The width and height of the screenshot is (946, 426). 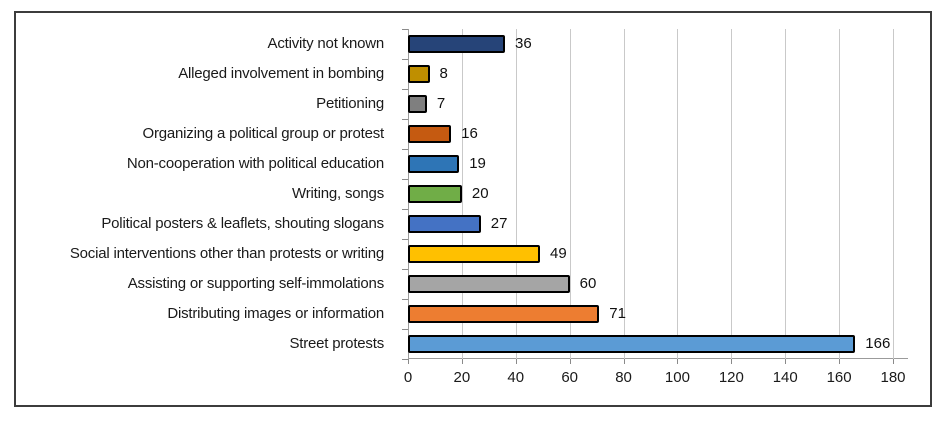 What do you see at coordinates (443, 73) in the screenshot?
I see `bar-value-label: 8` at bounding box center [443, 73].